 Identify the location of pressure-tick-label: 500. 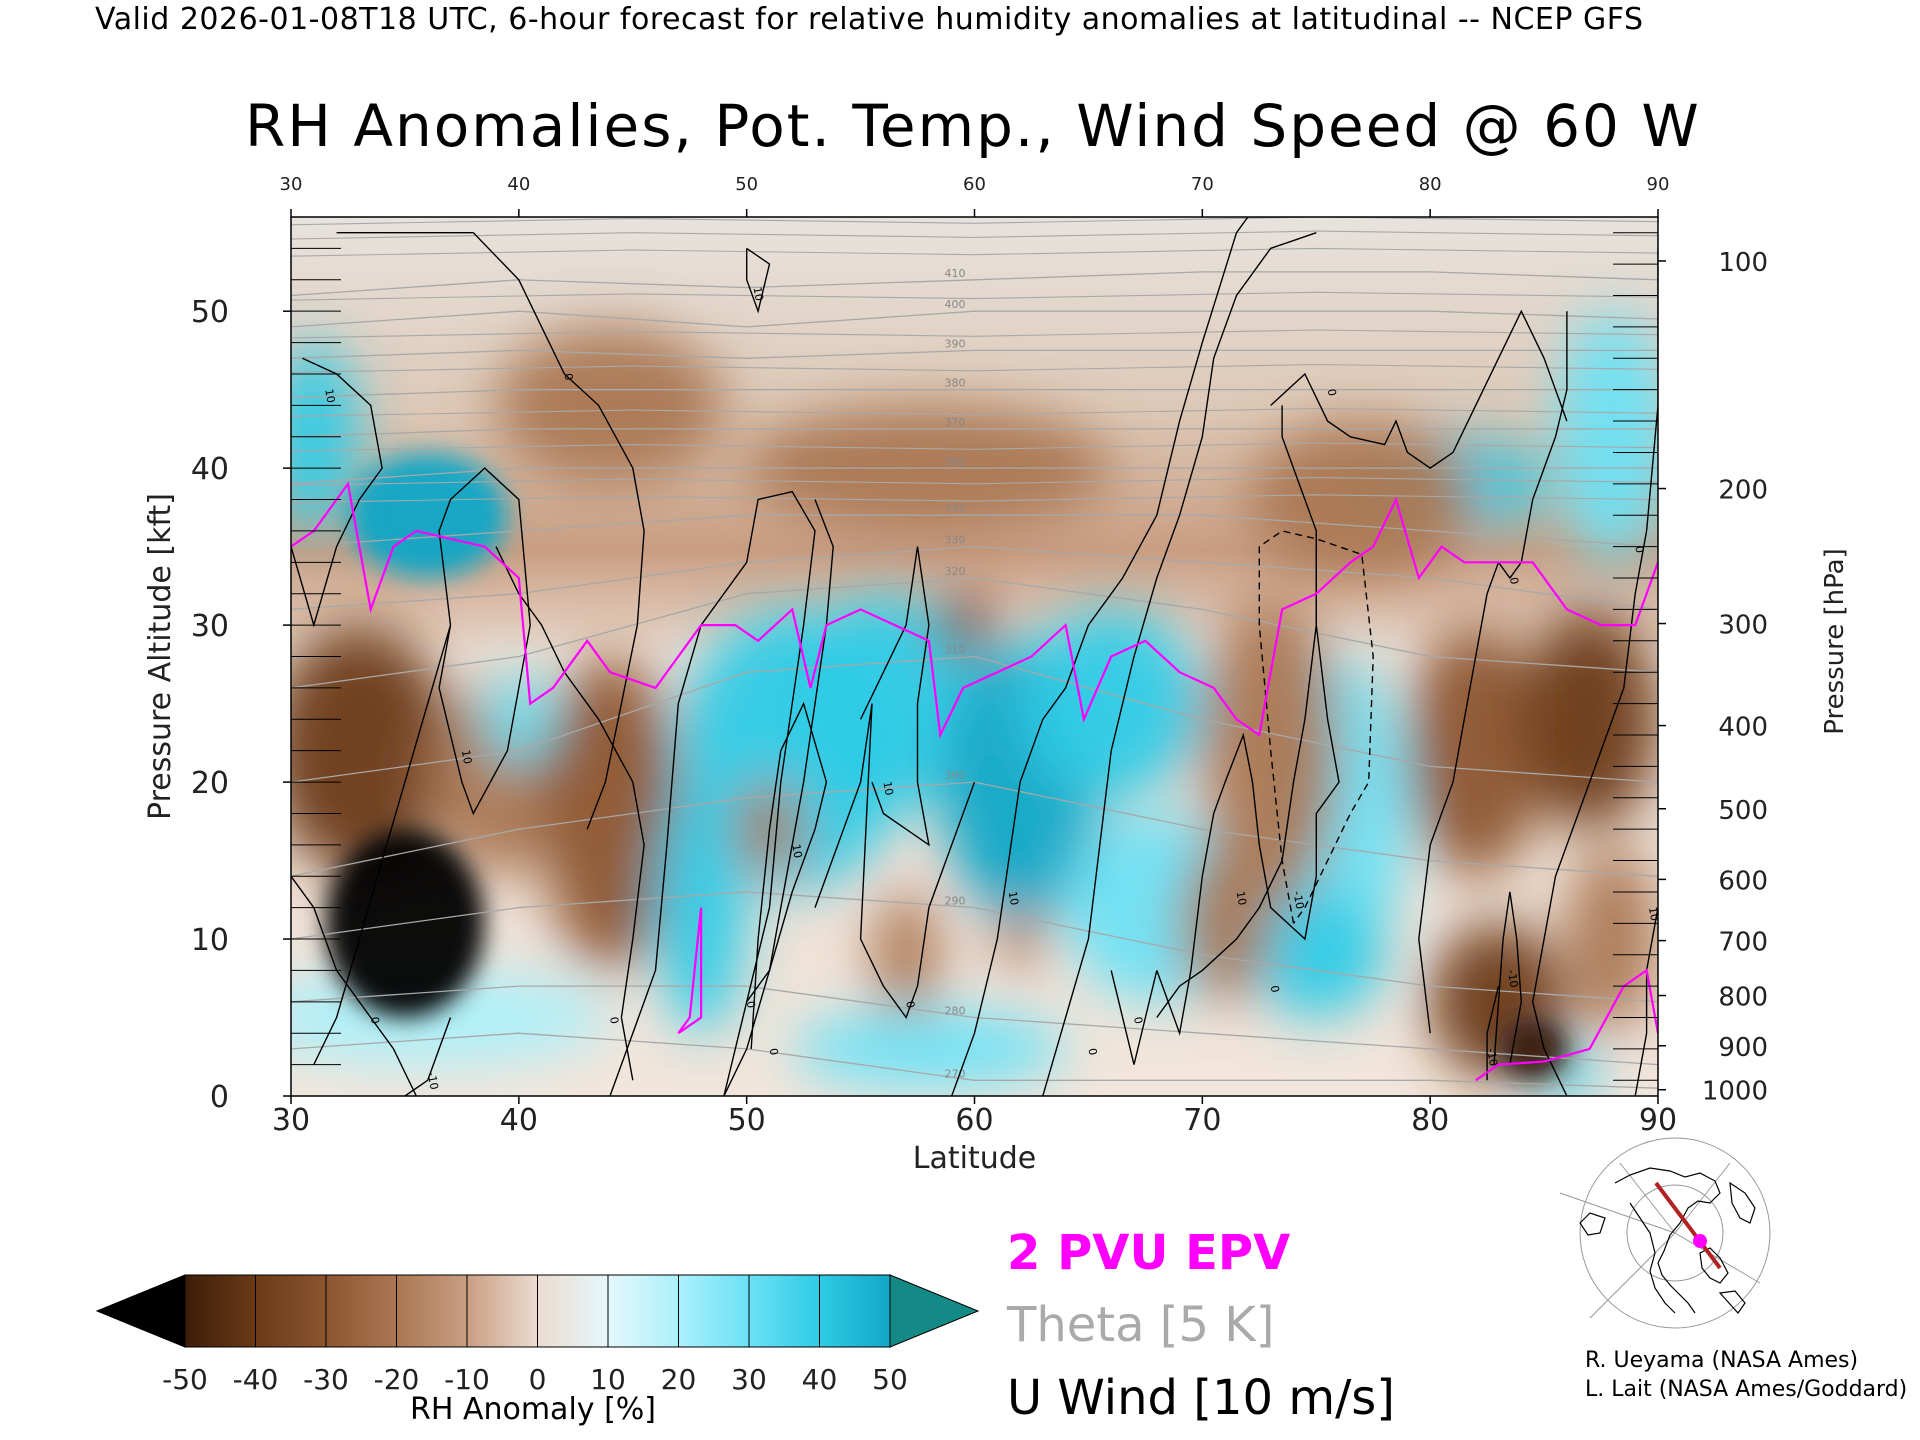
(1743, 811).